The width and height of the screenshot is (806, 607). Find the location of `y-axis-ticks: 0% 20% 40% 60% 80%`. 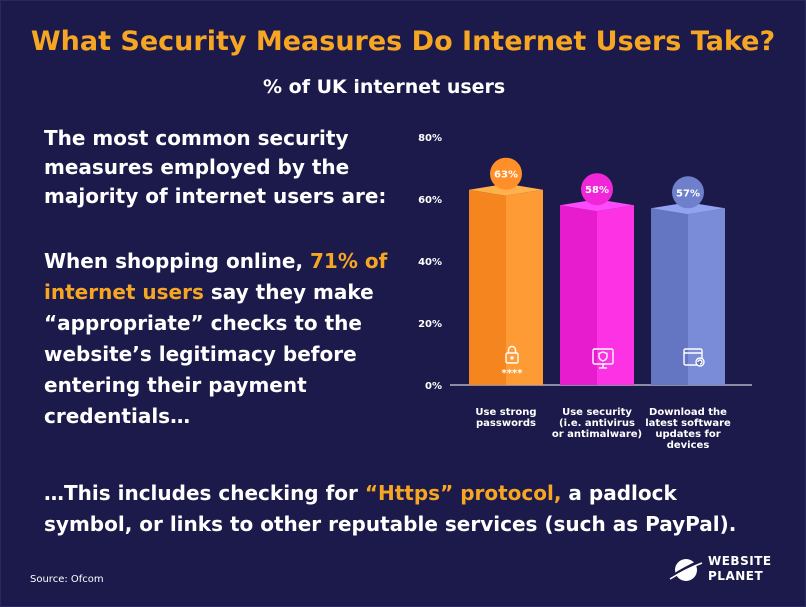

y-axis-ticks: 0% 20% 40% 60% 80% is located at coordinates (430, 262).